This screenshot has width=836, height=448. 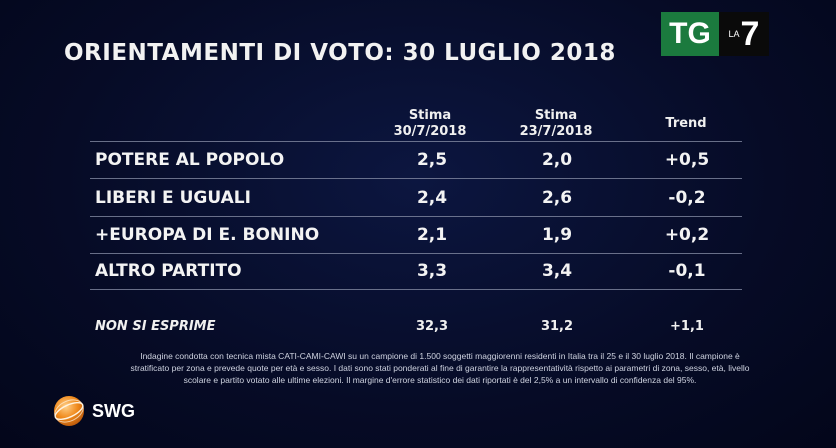 I want to click on la7-logo-seven: 7, so click(x=750, y=34).